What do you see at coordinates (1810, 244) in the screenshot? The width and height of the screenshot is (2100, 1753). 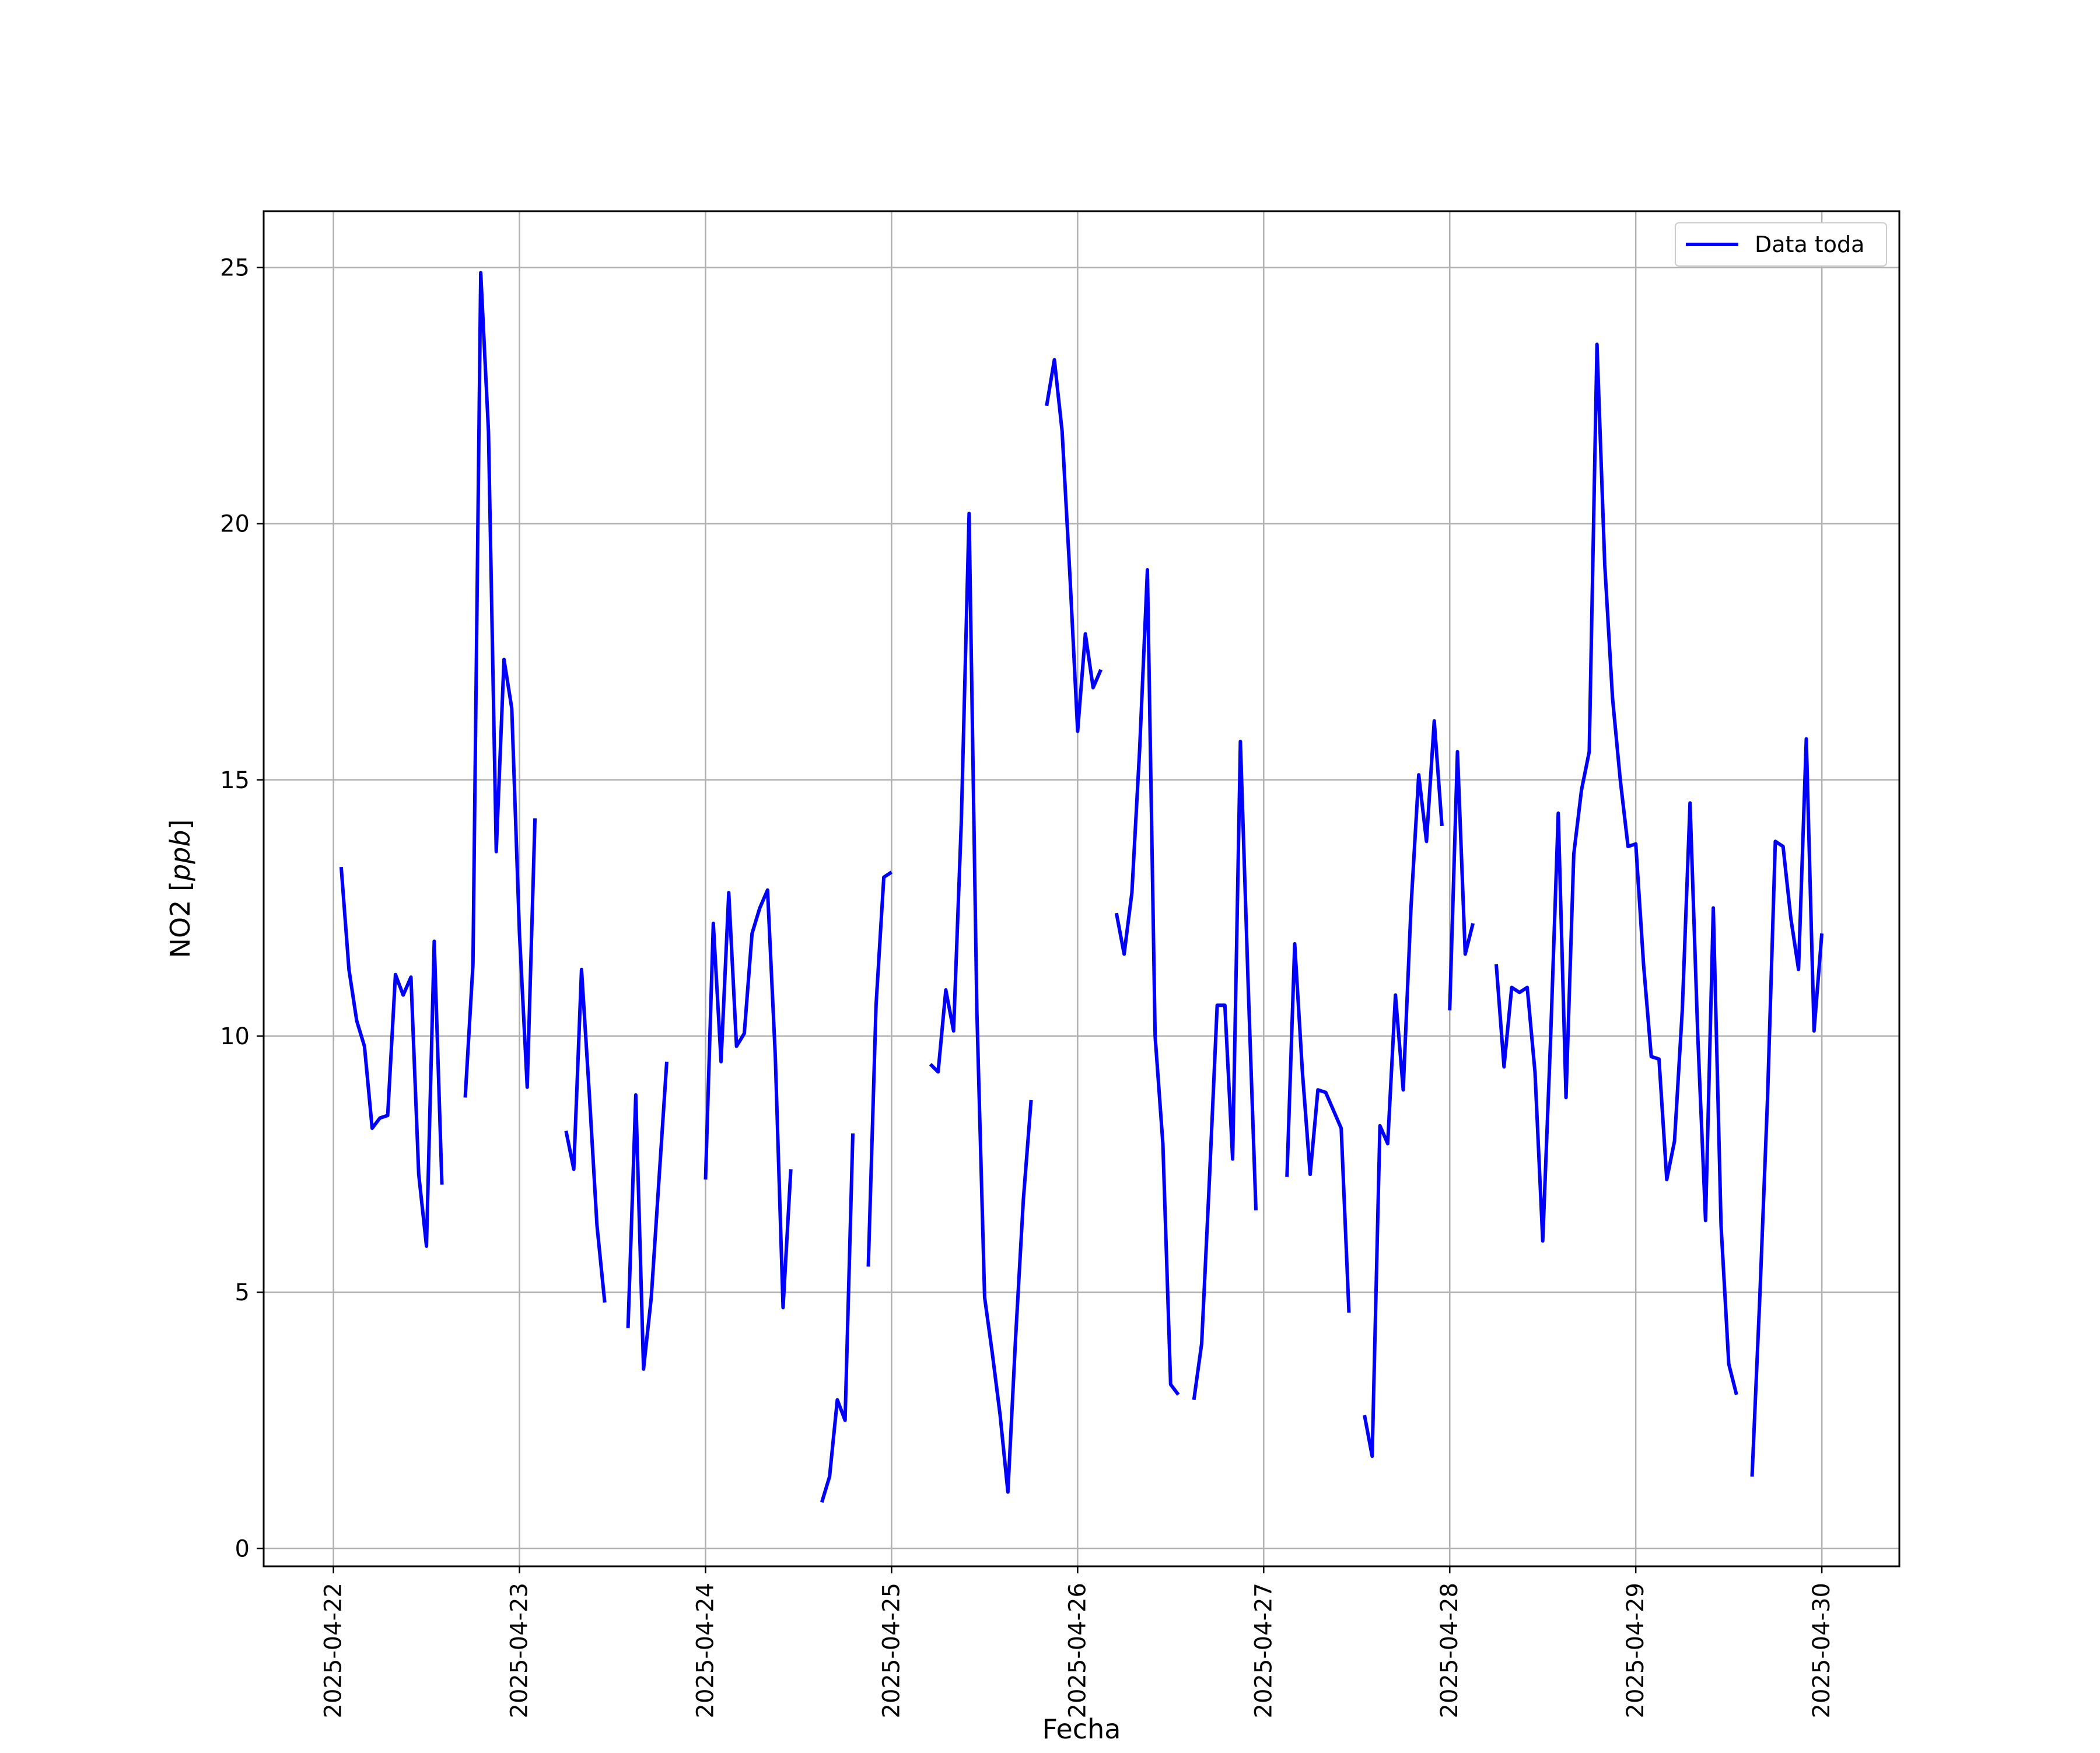 I see `legend-label-data-toda: Data toda` at bounding box center [1810, 244].